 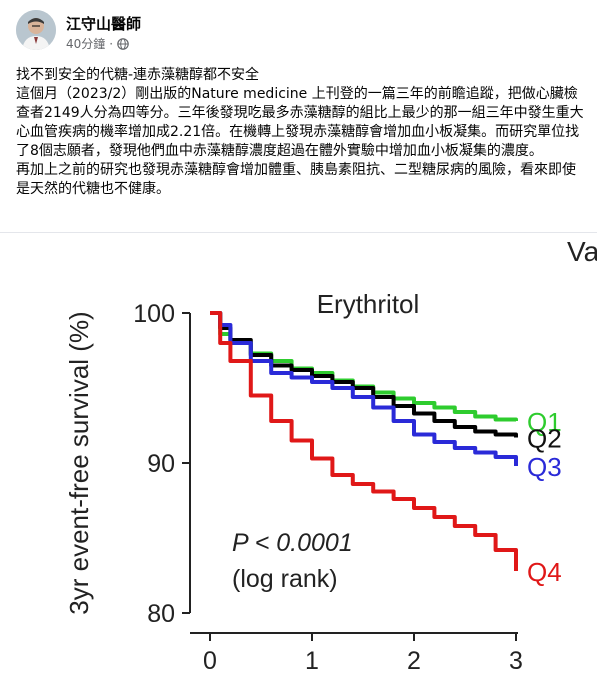 I want to click on y-tick-label: 100, so click(x=154, y=314).